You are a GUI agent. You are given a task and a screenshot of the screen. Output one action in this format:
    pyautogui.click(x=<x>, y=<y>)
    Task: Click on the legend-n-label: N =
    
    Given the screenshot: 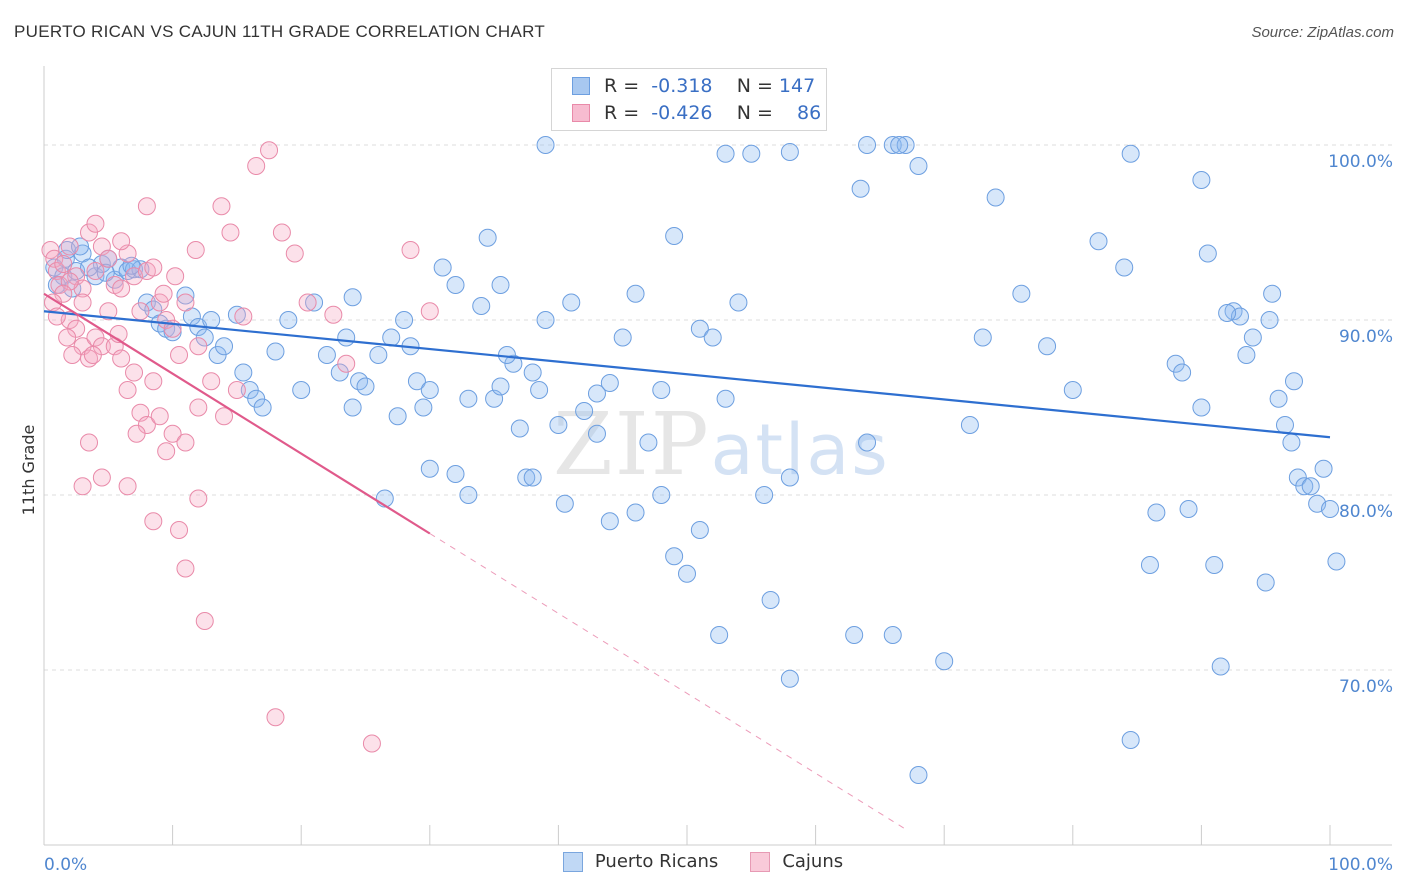 What is the action you would take?
    pyautogui.click(x=754, y=86)
    